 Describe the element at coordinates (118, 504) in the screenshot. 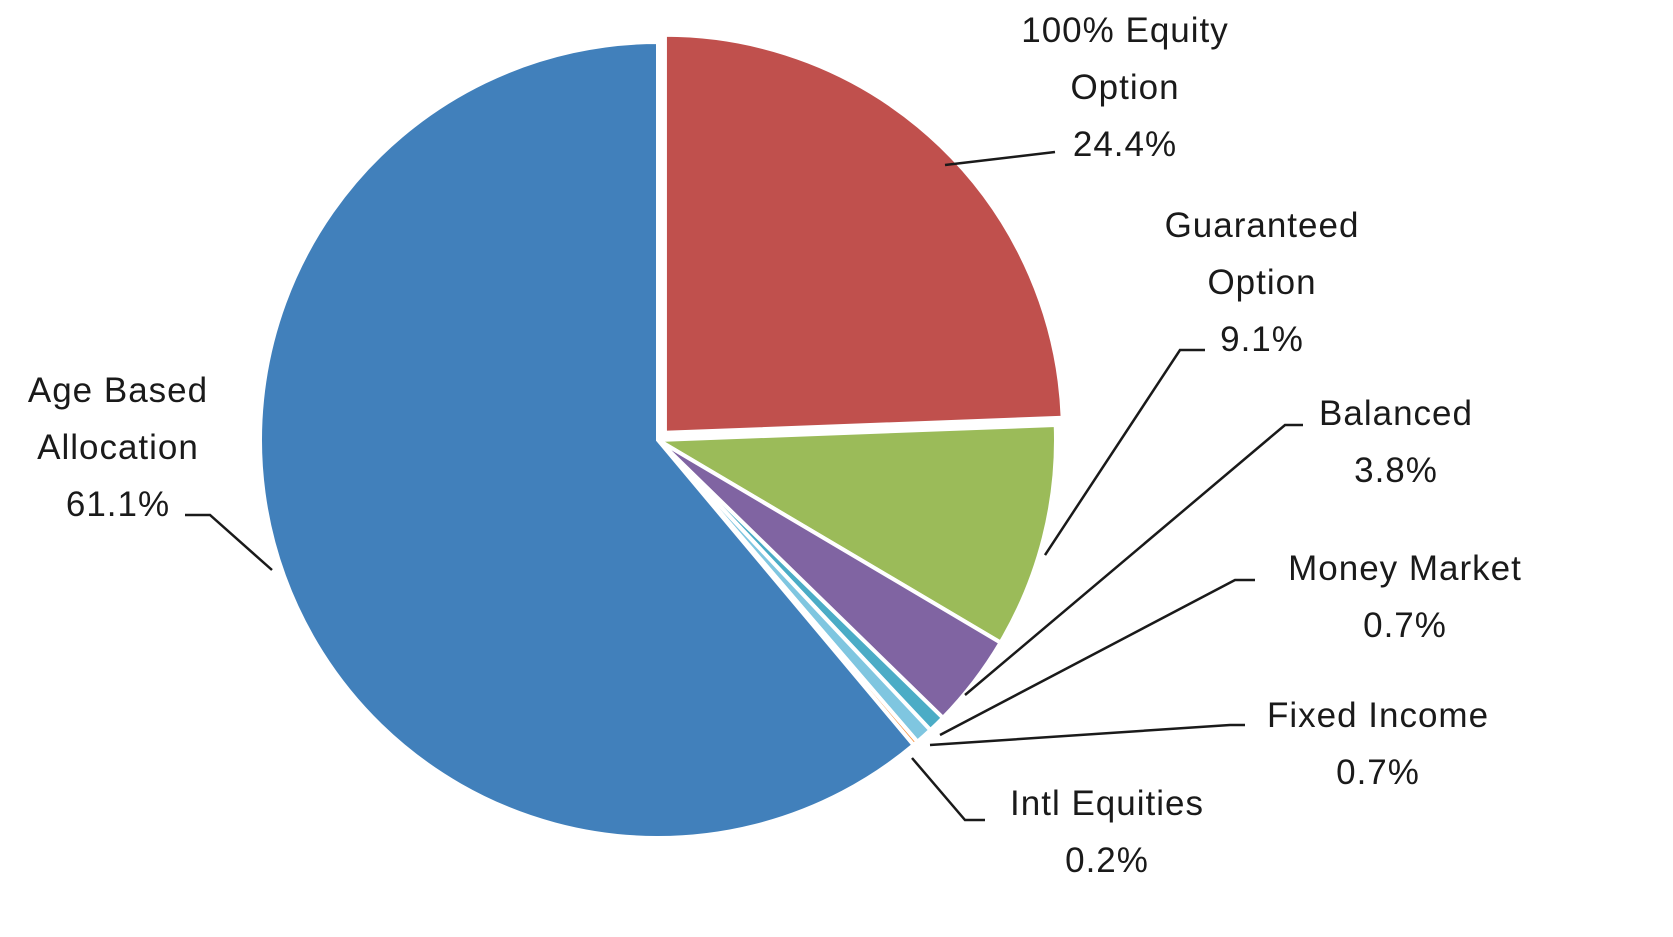

I see `value-label: 61.1%` at that location.